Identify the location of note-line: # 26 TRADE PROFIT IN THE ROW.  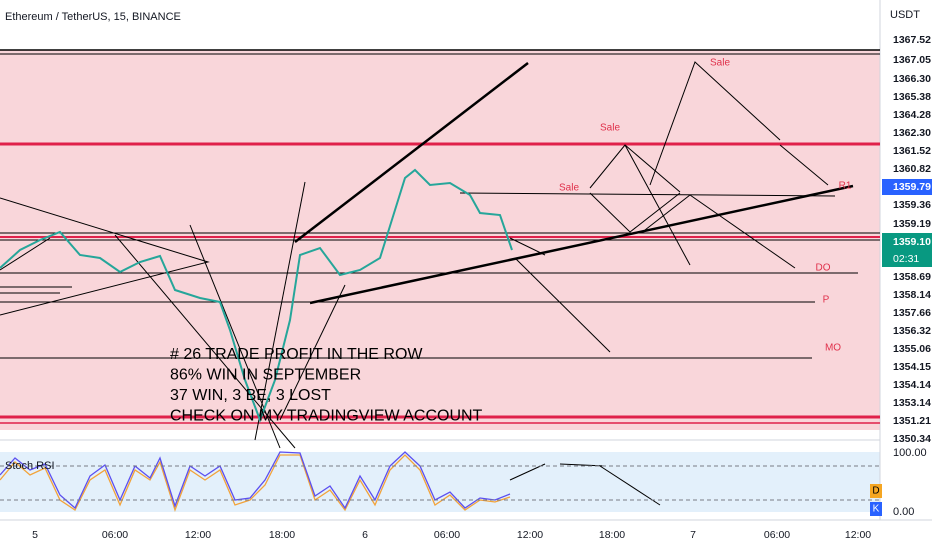
(296, 354).